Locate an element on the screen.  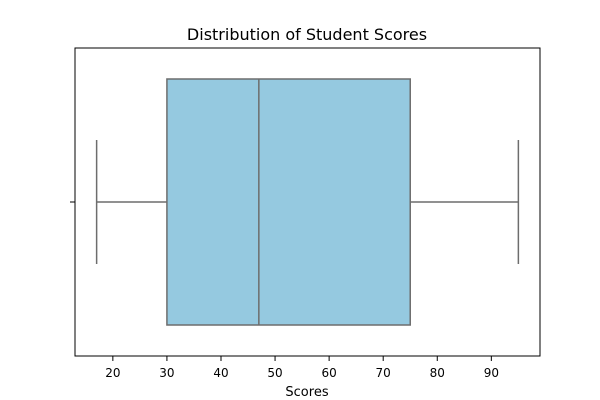
x-axis-label: Scores is located at coordinates (306, 392).